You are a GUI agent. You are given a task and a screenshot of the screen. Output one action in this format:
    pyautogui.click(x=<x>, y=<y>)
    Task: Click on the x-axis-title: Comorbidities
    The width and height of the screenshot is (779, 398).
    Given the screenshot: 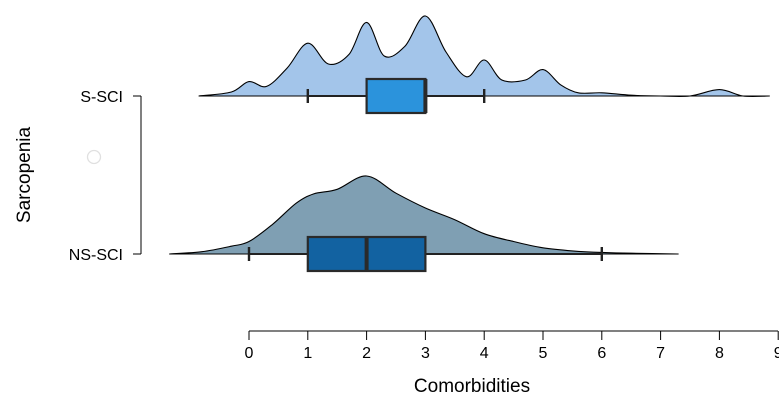 What is the action you would take?
    pyautogui.click(x=472, y=386)
    